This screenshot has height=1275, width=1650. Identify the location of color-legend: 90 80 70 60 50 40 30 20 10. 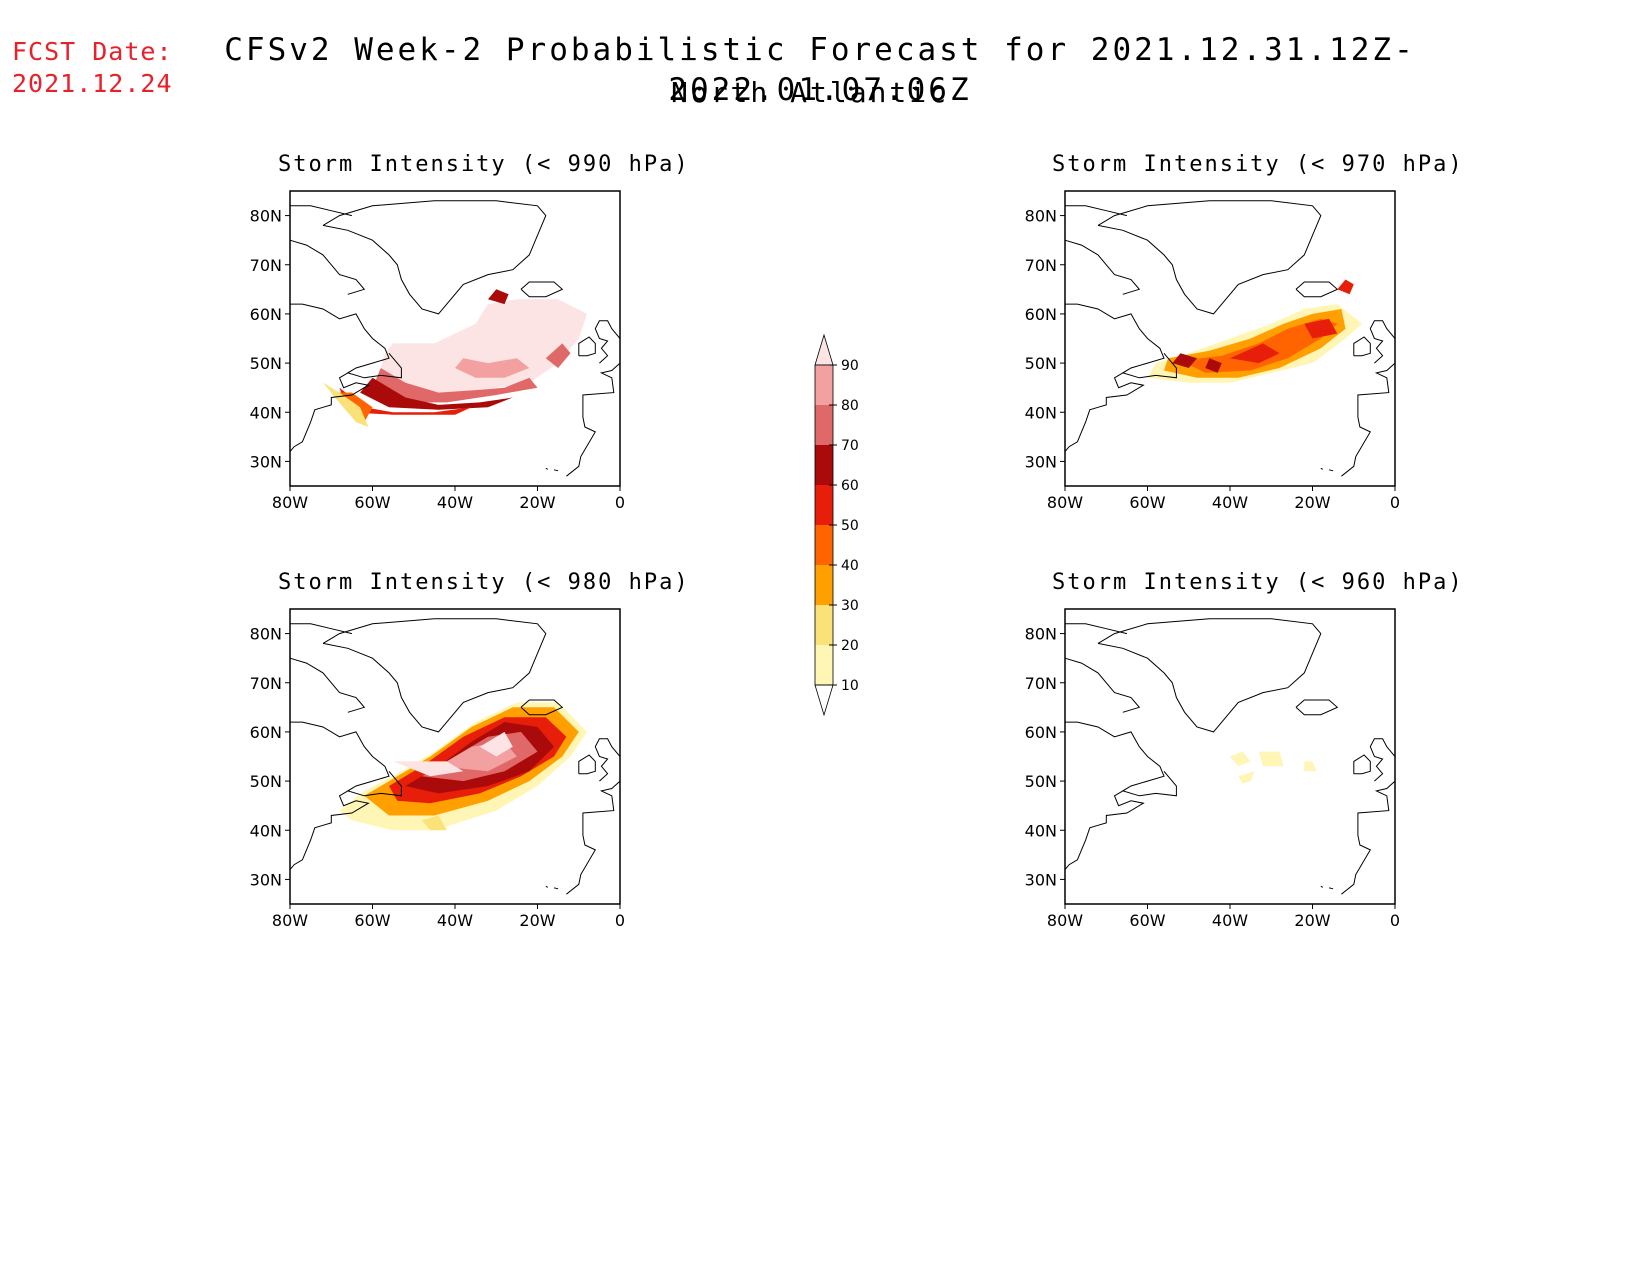
(836, 525).